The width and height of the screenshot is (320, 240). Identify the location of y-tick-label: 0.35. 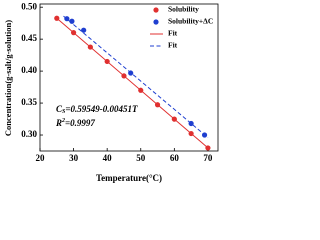
(29, 102).